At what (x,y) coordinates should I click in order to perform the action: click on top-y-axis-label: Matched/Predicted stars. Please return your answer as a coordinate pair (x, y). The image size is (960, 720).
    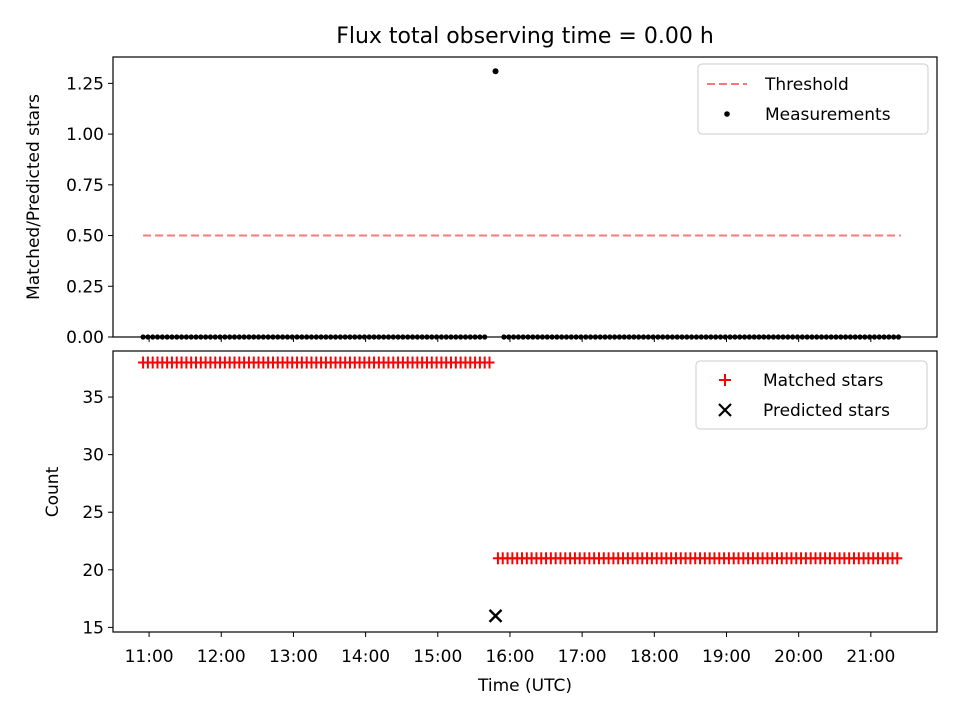
    Looking at the image, I should click on (34, 197).